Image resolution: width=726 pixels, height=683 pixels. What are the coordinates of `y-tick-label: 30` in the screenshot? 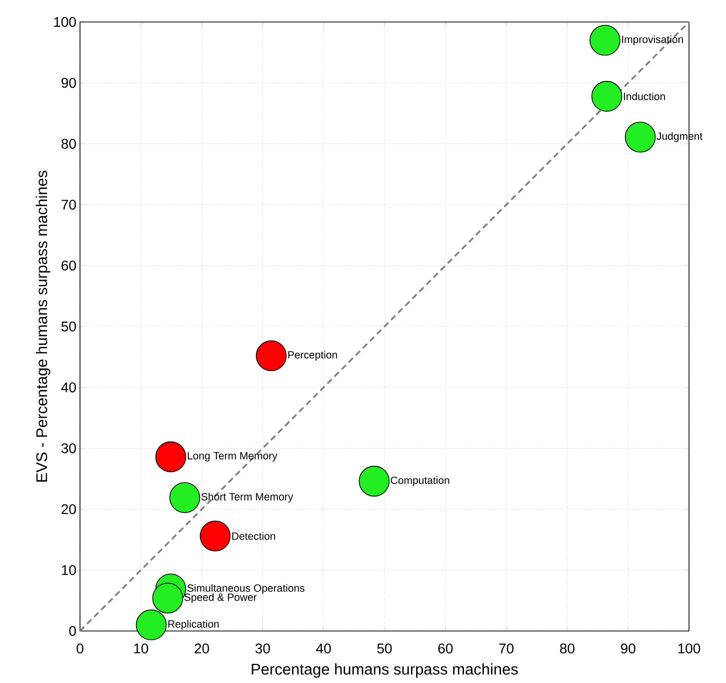 It's located at (68, 448).